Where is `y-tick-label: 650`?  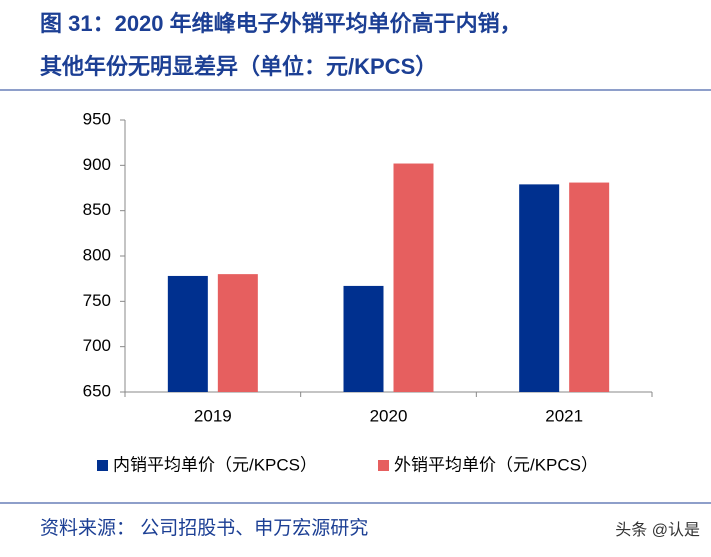
y-tick-label: 650 is located at coordinates (97, 390).